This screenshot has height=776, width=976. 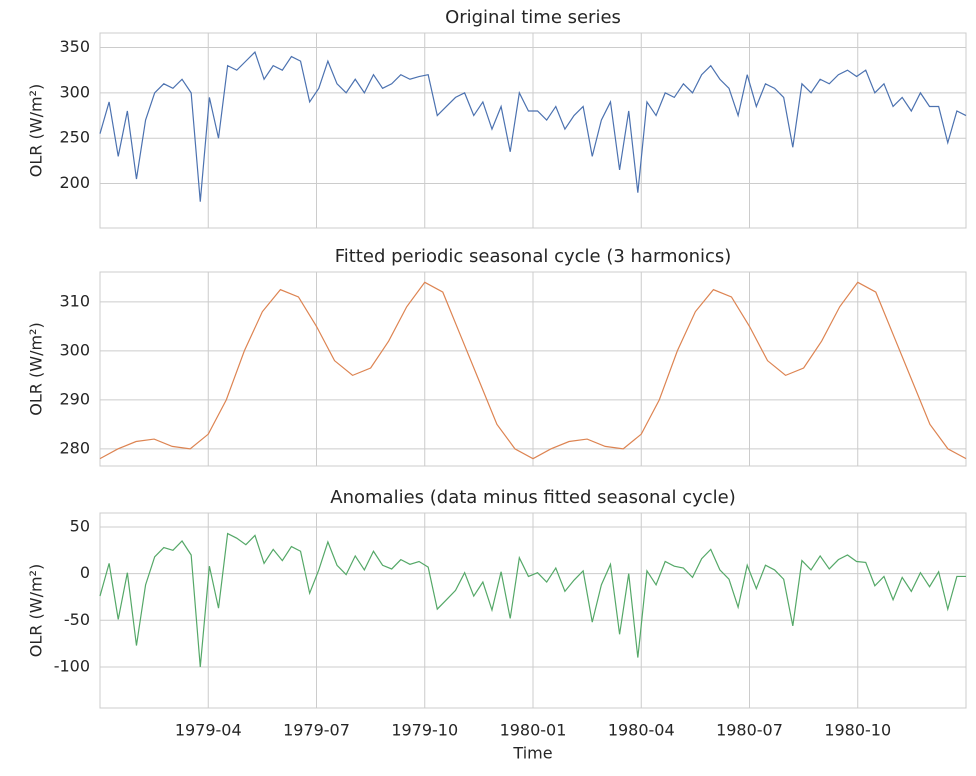 I want to click on y-tick-label: -100, so click(x=72, y=665).